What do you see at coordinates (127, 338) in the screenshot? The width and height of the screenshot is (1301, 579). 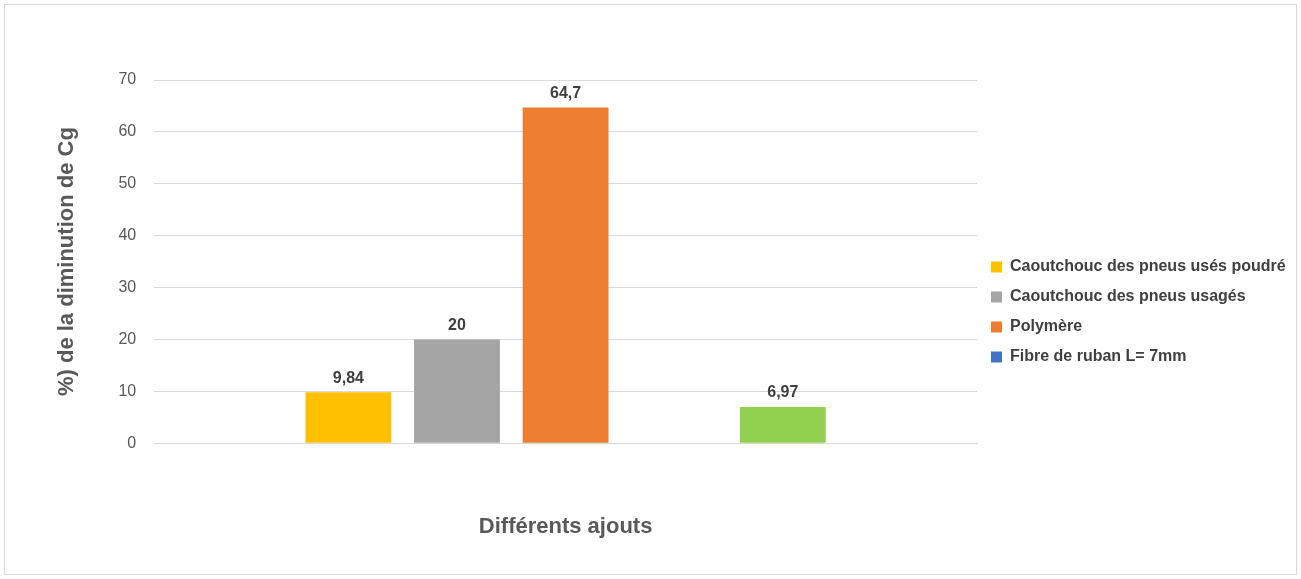 I see `y-tick-label: 20` at bounding box center [127, 338].